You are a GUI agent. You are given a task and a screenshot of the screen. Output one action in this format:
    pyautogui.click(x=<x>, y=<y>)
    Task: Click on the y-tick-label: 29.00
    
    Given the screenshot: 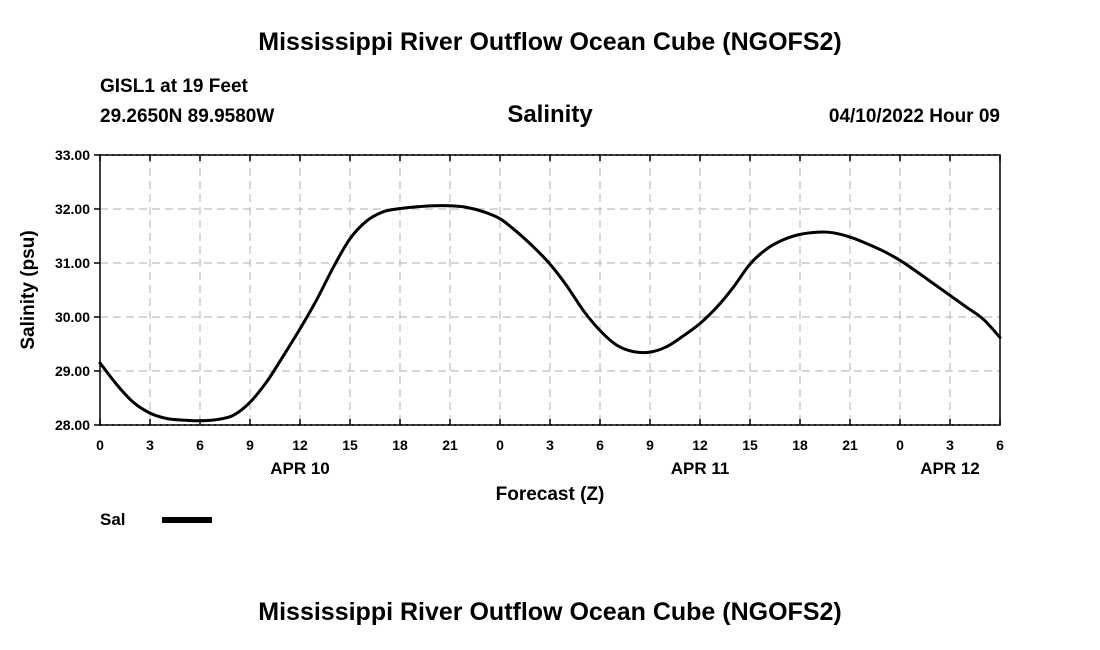 What is the action you would take?
    pyautogui.click(x=72, y=371)
    